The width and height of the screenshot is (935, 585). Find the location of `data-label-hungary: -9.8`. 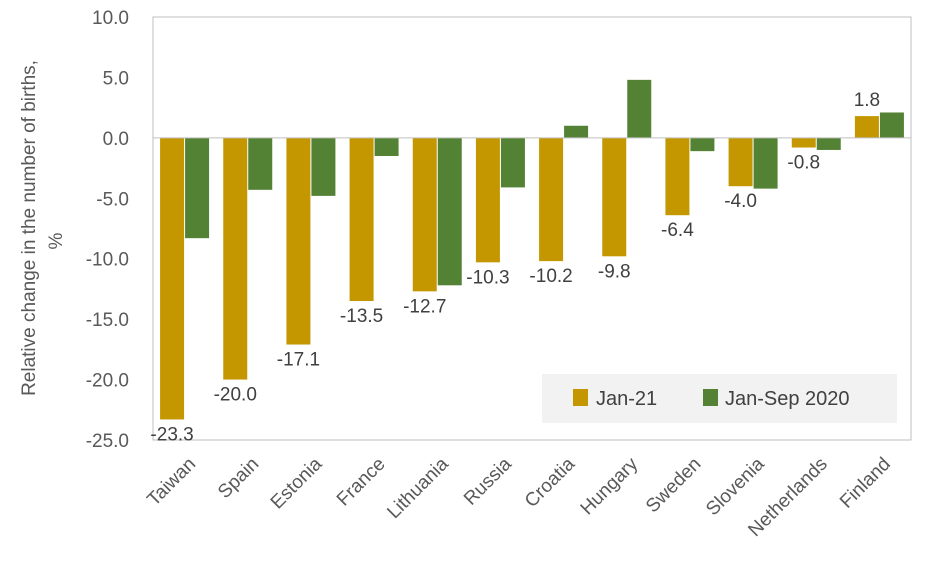

data-label-hungary: -9.8 is located at coordinates (614, 271).